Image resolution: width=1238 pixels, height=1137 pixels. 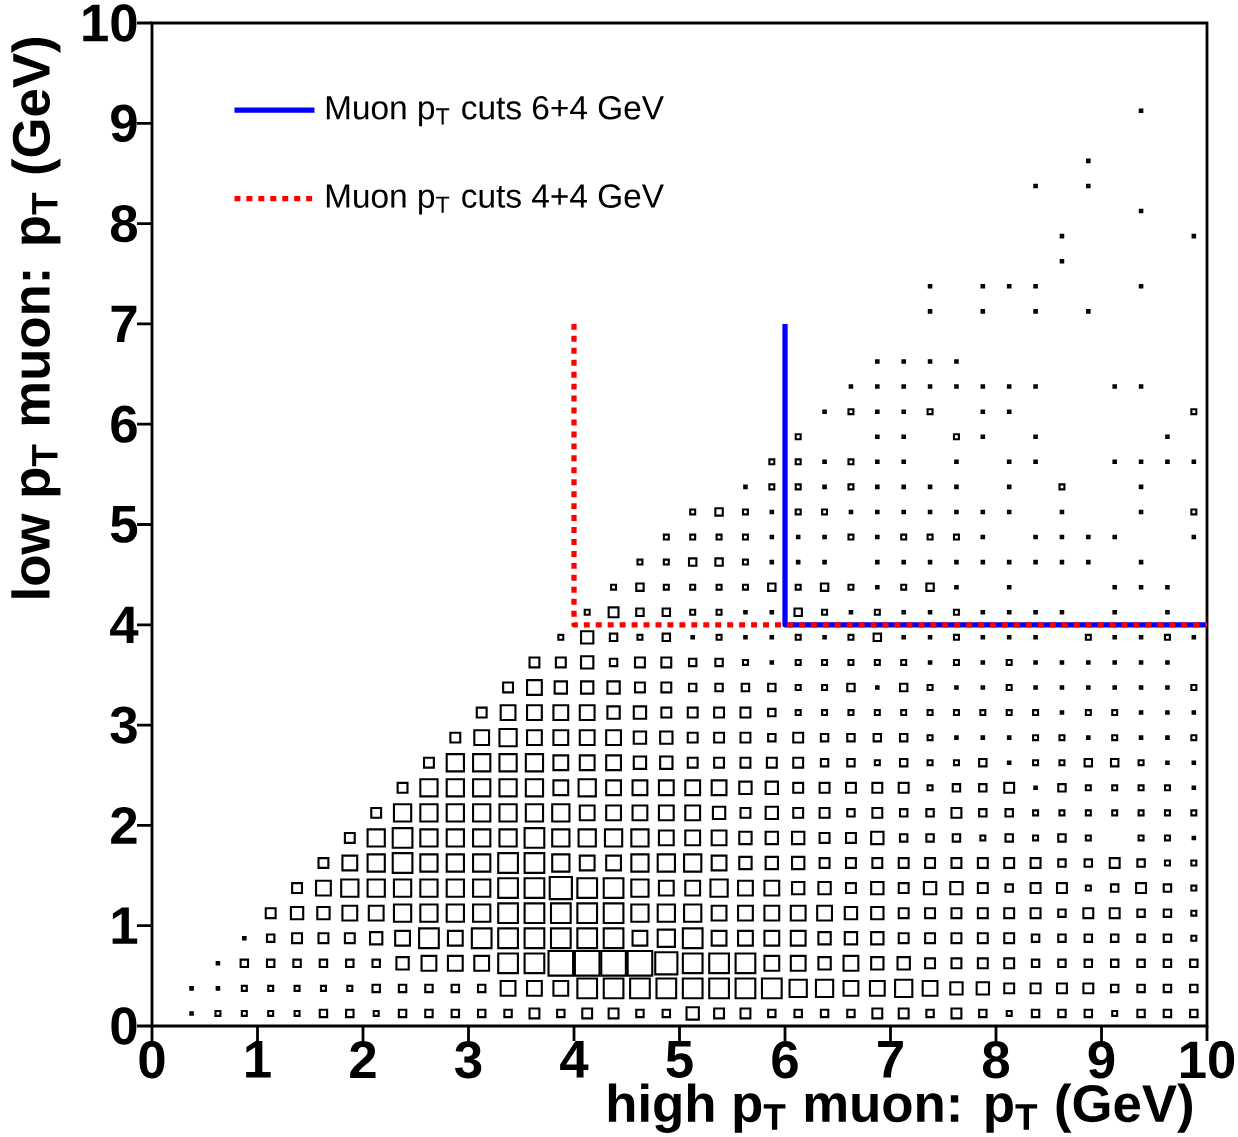 I want to click on y-tick-label: 2, so click(x=124, y=825).